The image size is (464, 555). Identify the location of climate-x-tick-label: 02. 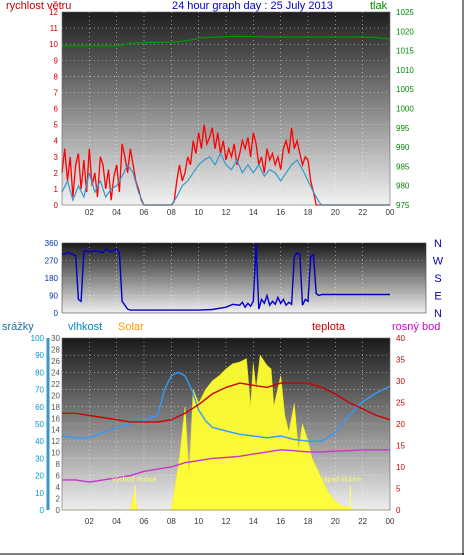
(89, 521).